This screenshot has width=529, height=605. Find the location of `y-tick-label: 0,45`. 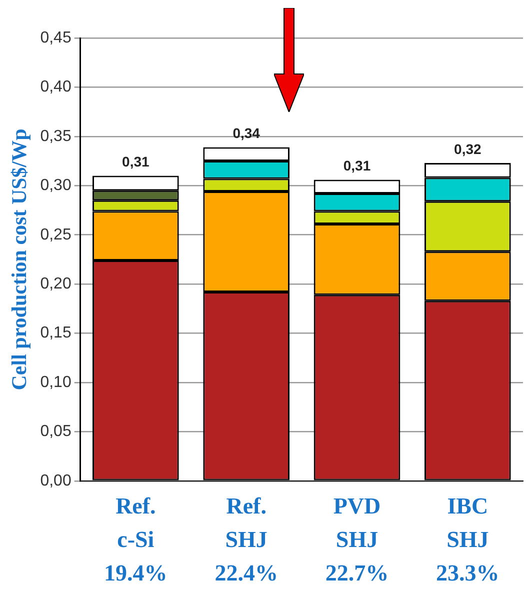

y-tick-label: 0,45 is located at coordinates (56, 37).